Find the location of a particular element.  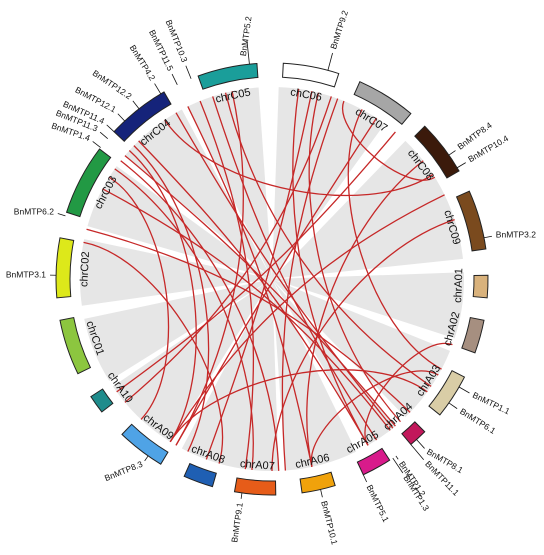

chromosome-chra01 is located at coordinates (480, 286).